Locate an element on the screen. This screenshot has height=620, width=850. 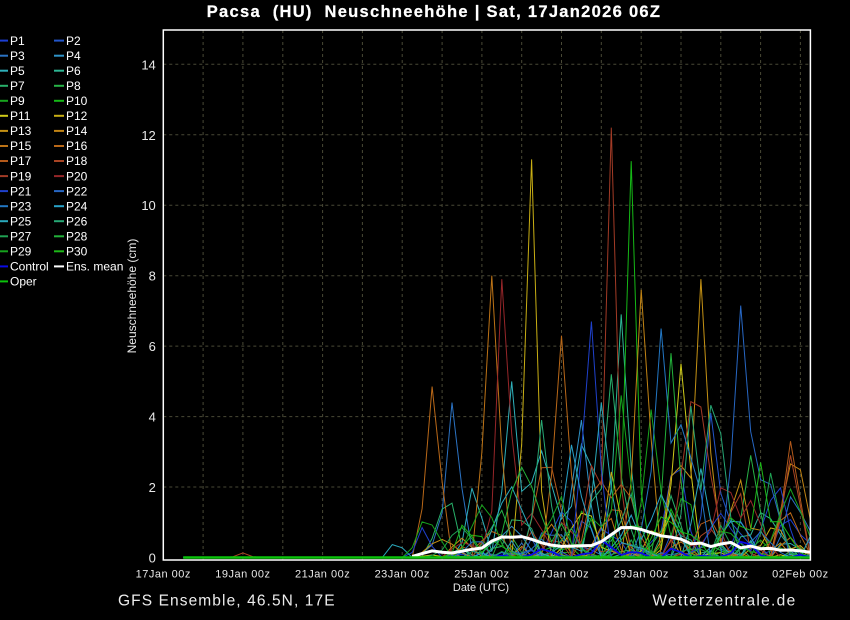
svg-text: P4 is located at coordinates (73, 56).